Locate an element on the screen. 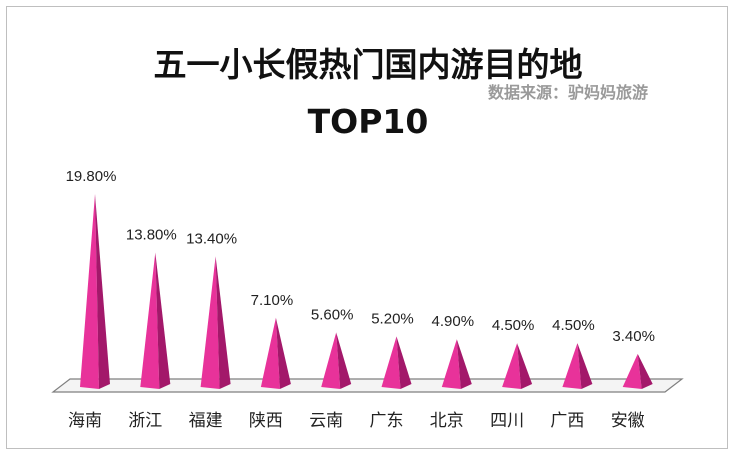 This screenshot has height=456, width=736. category-label: 陕西 is located at coordinates (266, 421).